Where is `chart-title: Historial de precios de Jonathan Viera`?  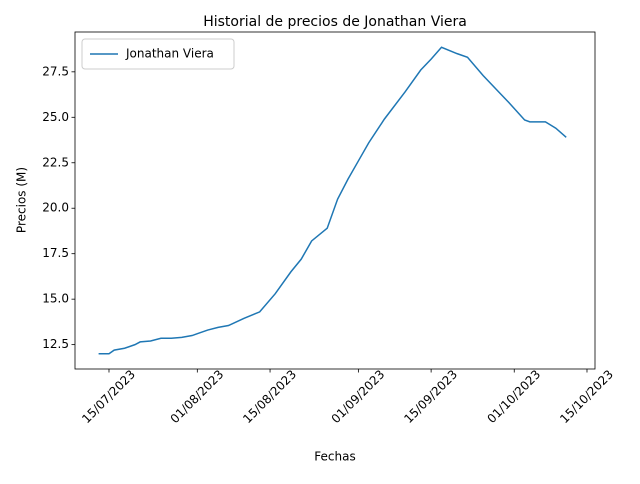
chart-title: Historial de precios de Jonathan Viera is located at coordinates (335, 22).